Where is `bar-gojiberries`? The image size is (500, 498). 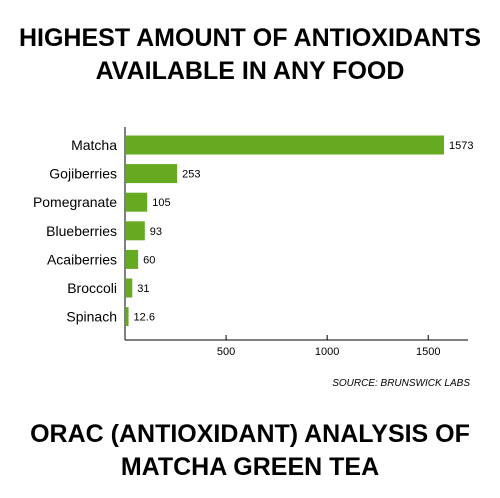 bar-gojiberries is located at coordinates (152, 174).